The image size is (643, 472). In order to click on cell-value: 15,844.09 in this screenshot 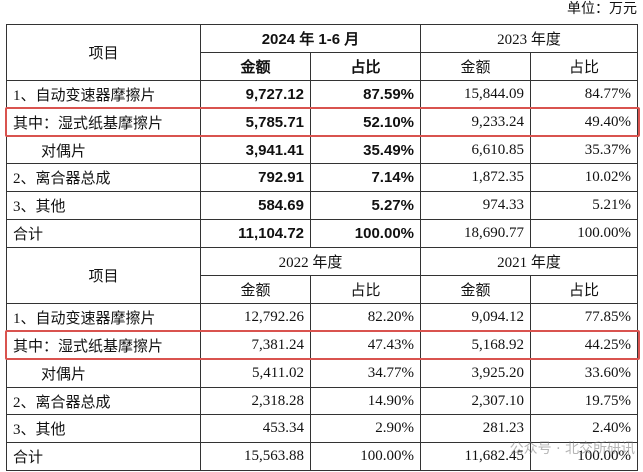, I will do `click(475, 94)`.